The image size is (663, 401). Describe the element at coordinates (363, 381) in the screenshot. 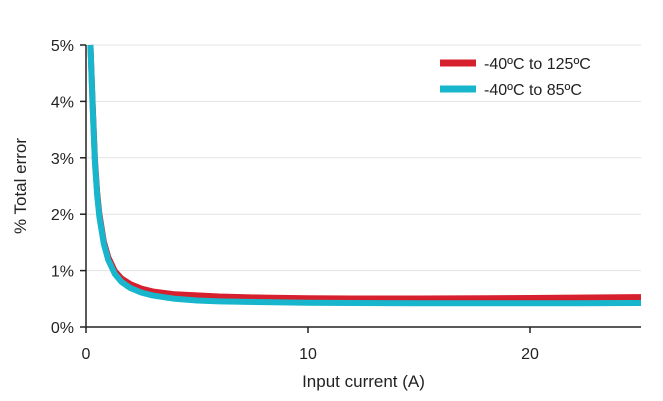

I see `x-axis-title: Input current (A)` at that location.